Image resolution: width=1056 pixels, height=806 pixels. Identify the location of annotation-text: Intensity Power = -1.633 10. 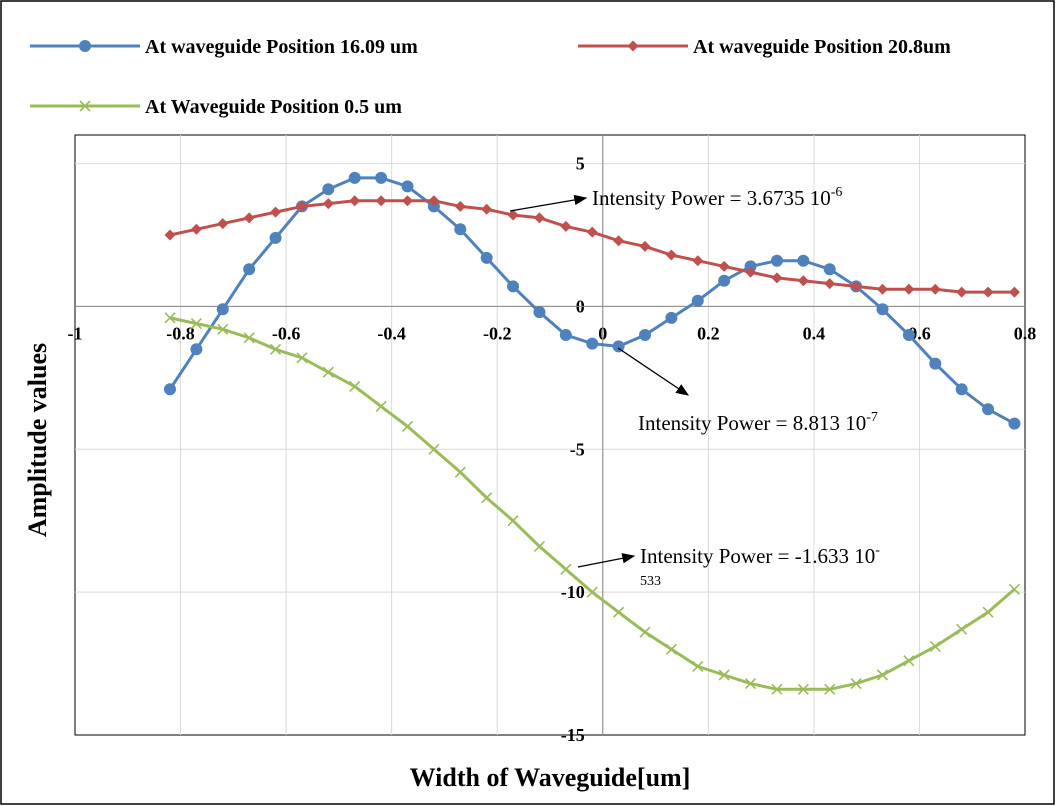
(757, 556).